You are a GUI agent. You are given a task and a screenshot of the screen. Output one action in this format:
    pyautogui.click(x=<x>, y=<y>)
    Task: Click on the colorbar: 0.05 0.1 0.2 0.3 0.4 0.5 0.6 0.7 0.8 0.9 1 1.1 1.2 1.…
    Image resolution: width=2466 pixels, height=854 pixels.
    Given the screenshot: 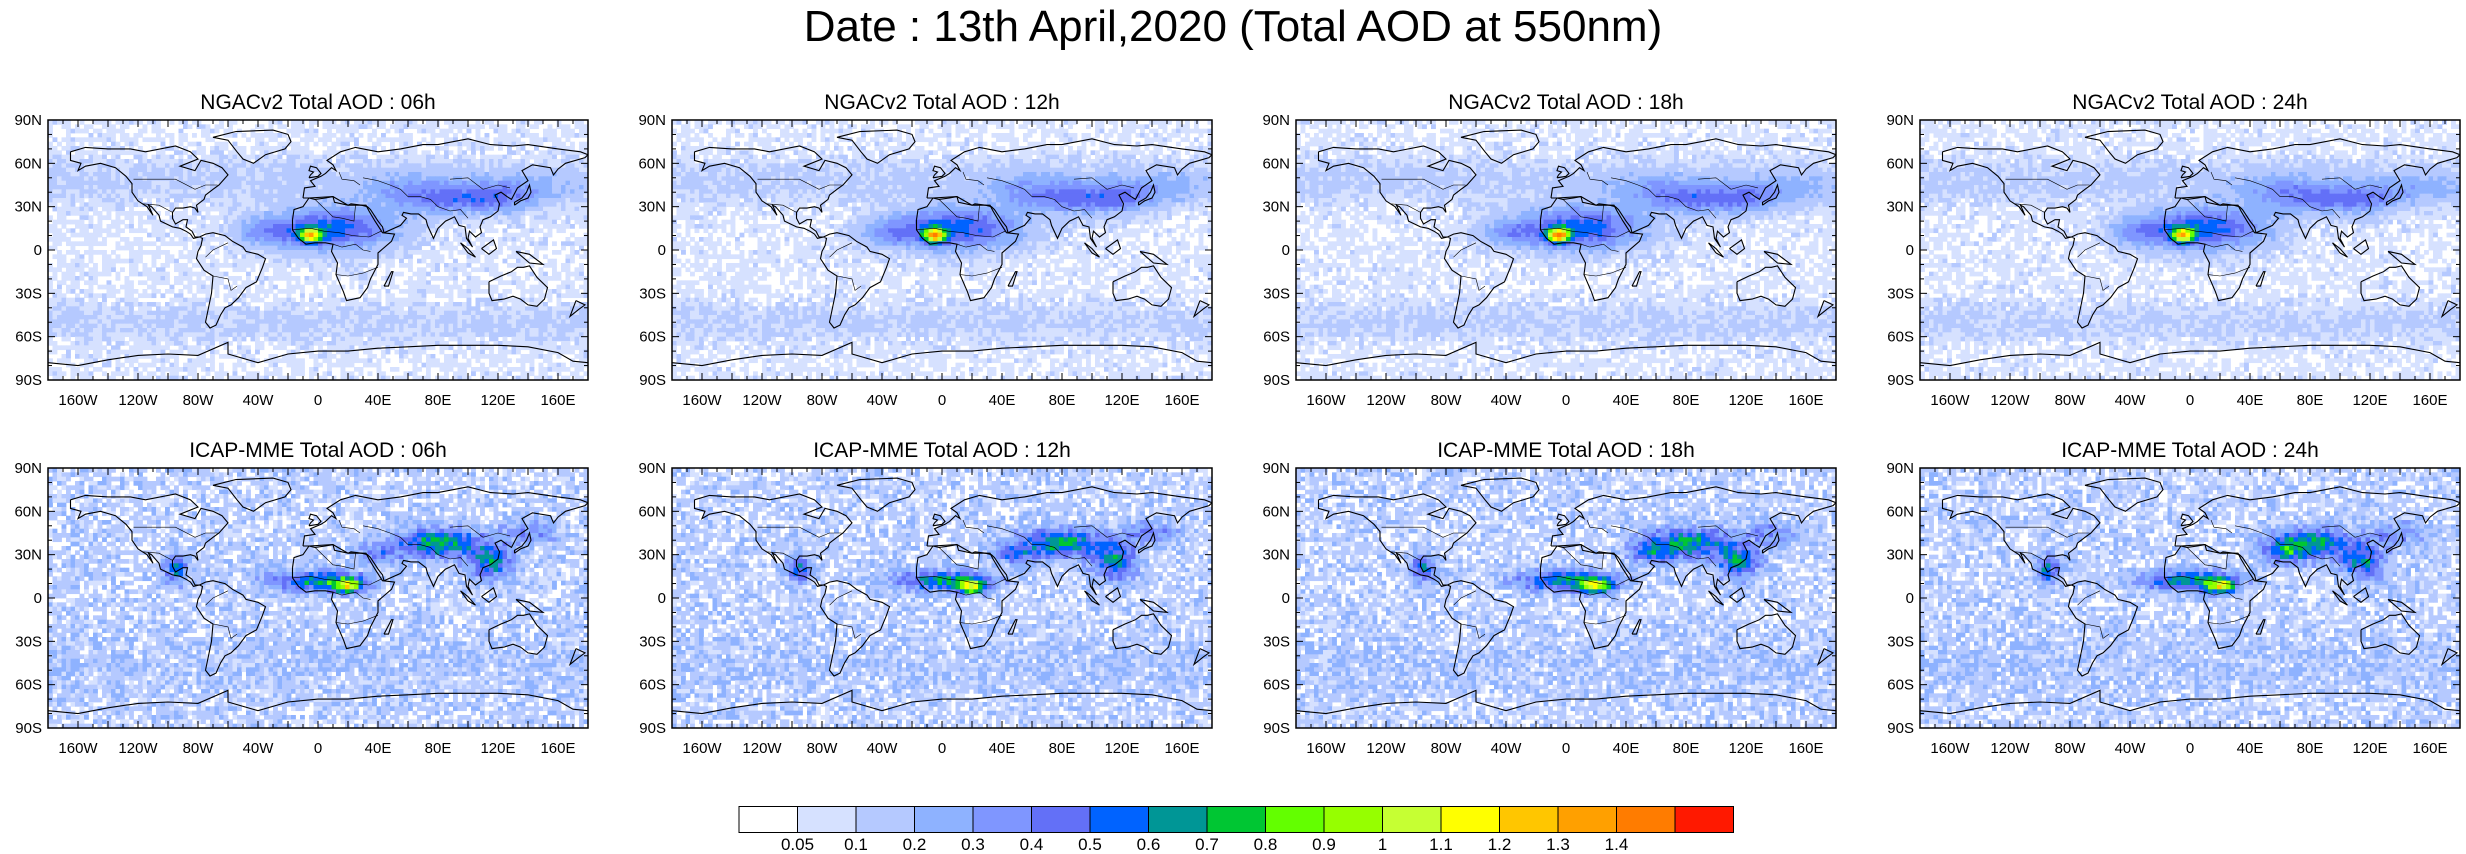 What is the action you would take?
    pyautogui.click(x=1236, y=829)
    